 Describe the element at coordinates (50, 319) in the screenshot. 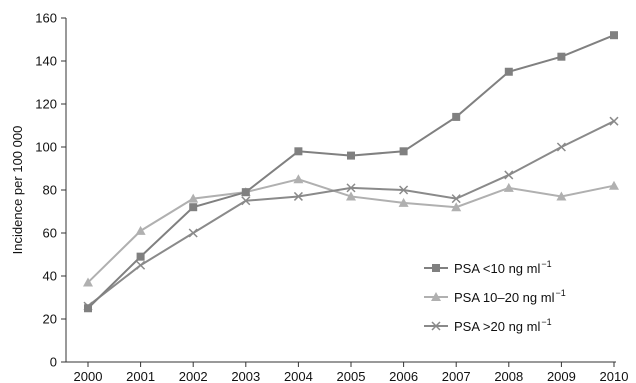

I see `y-tick-label: 20` at that location.